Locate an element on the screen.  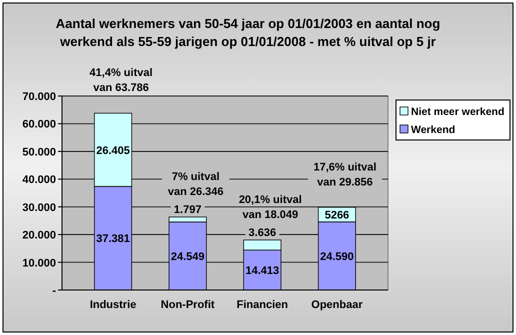
annotation: 20,1% uitval van 18.049 is located at coordinates (270, 207).